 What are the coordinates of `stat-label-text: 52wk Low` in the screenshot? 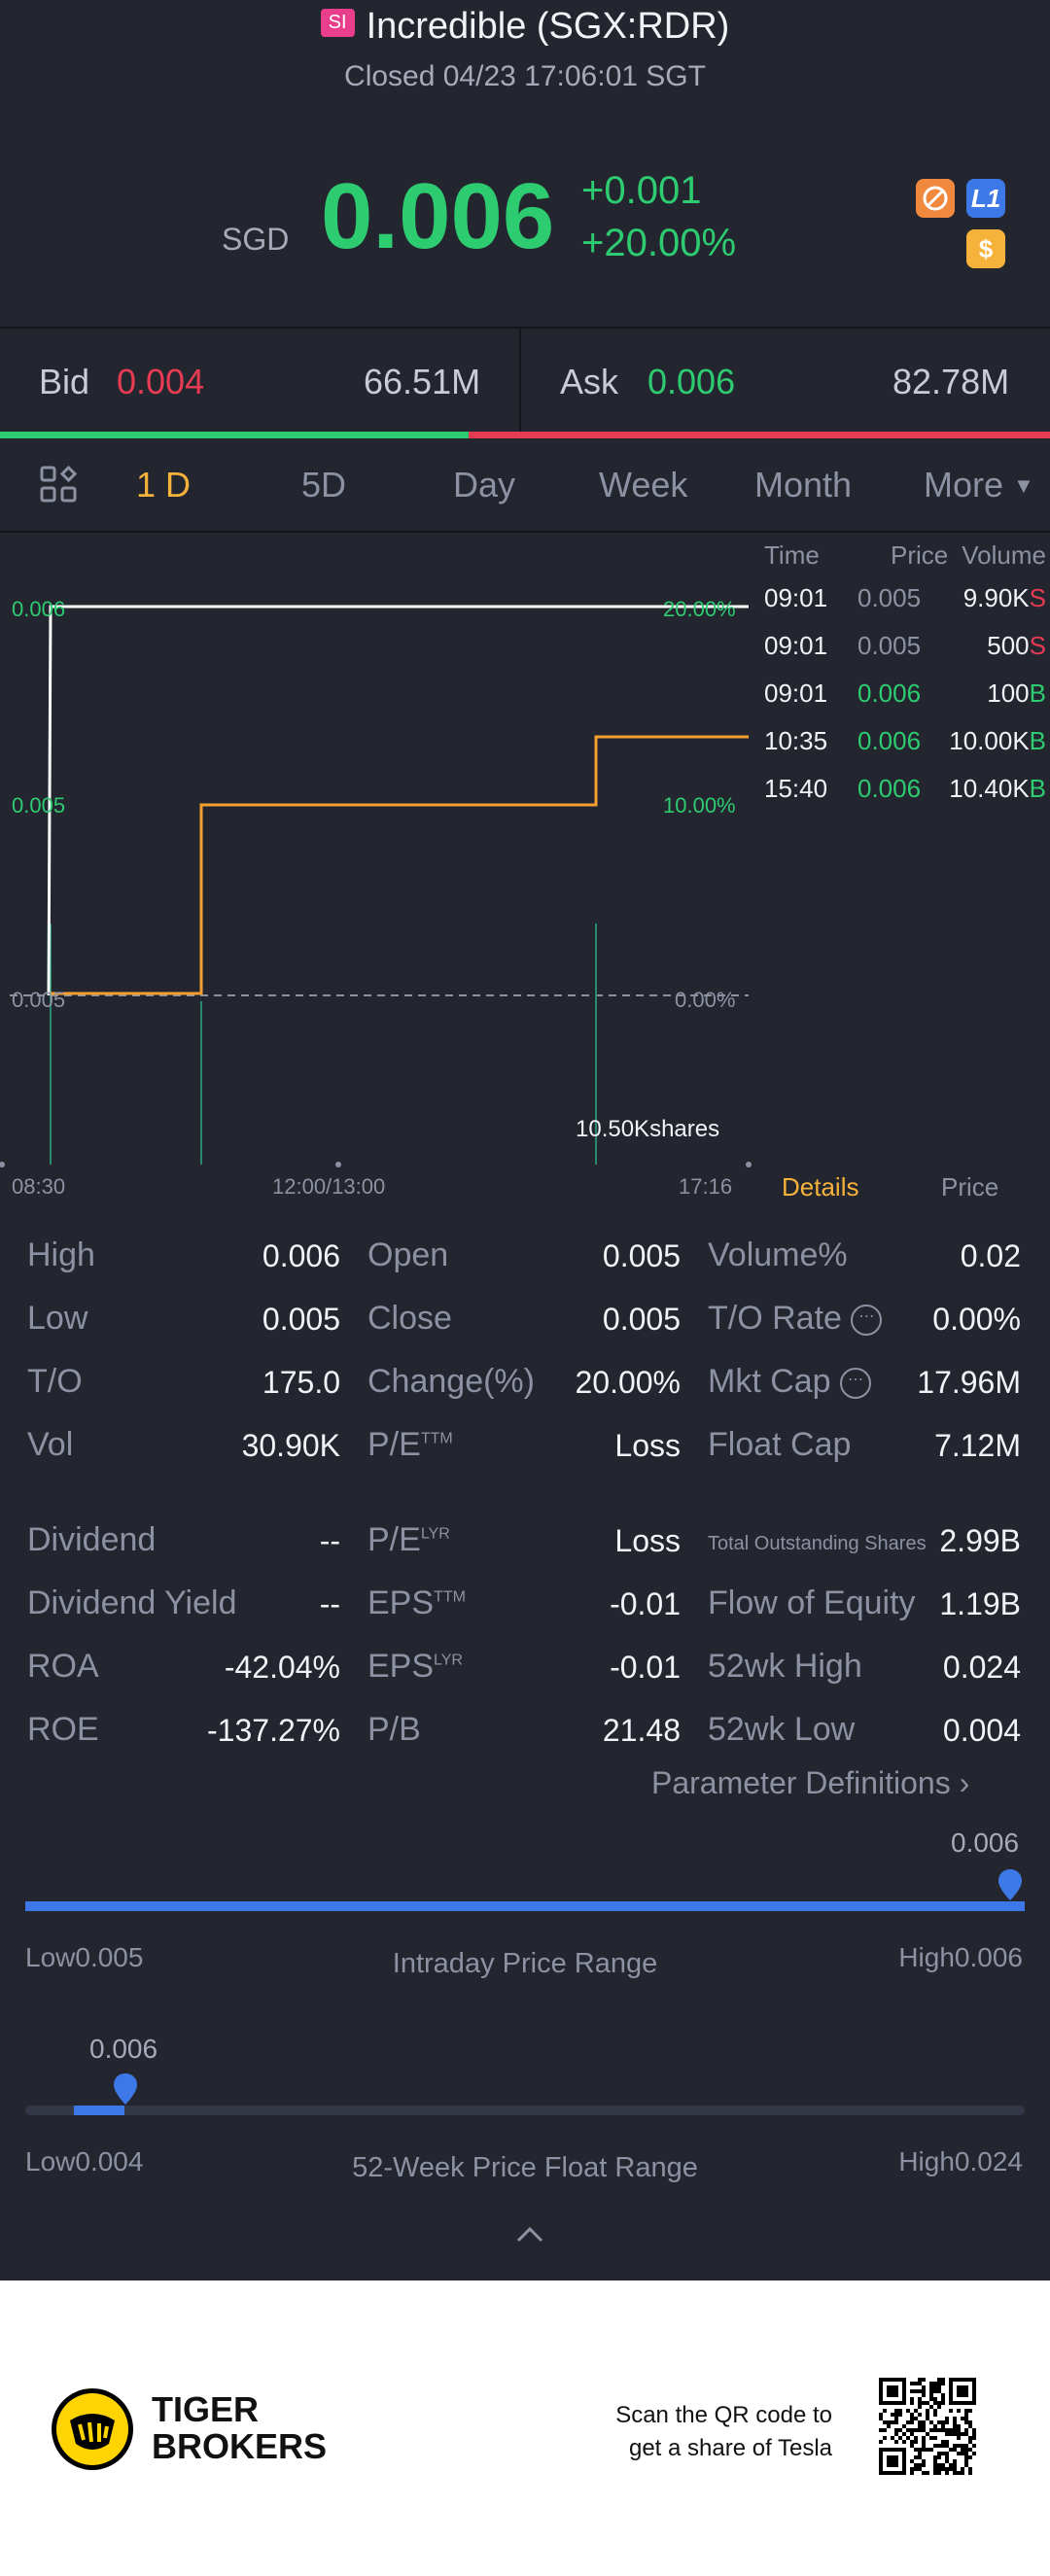 It's located at (782, 1729).